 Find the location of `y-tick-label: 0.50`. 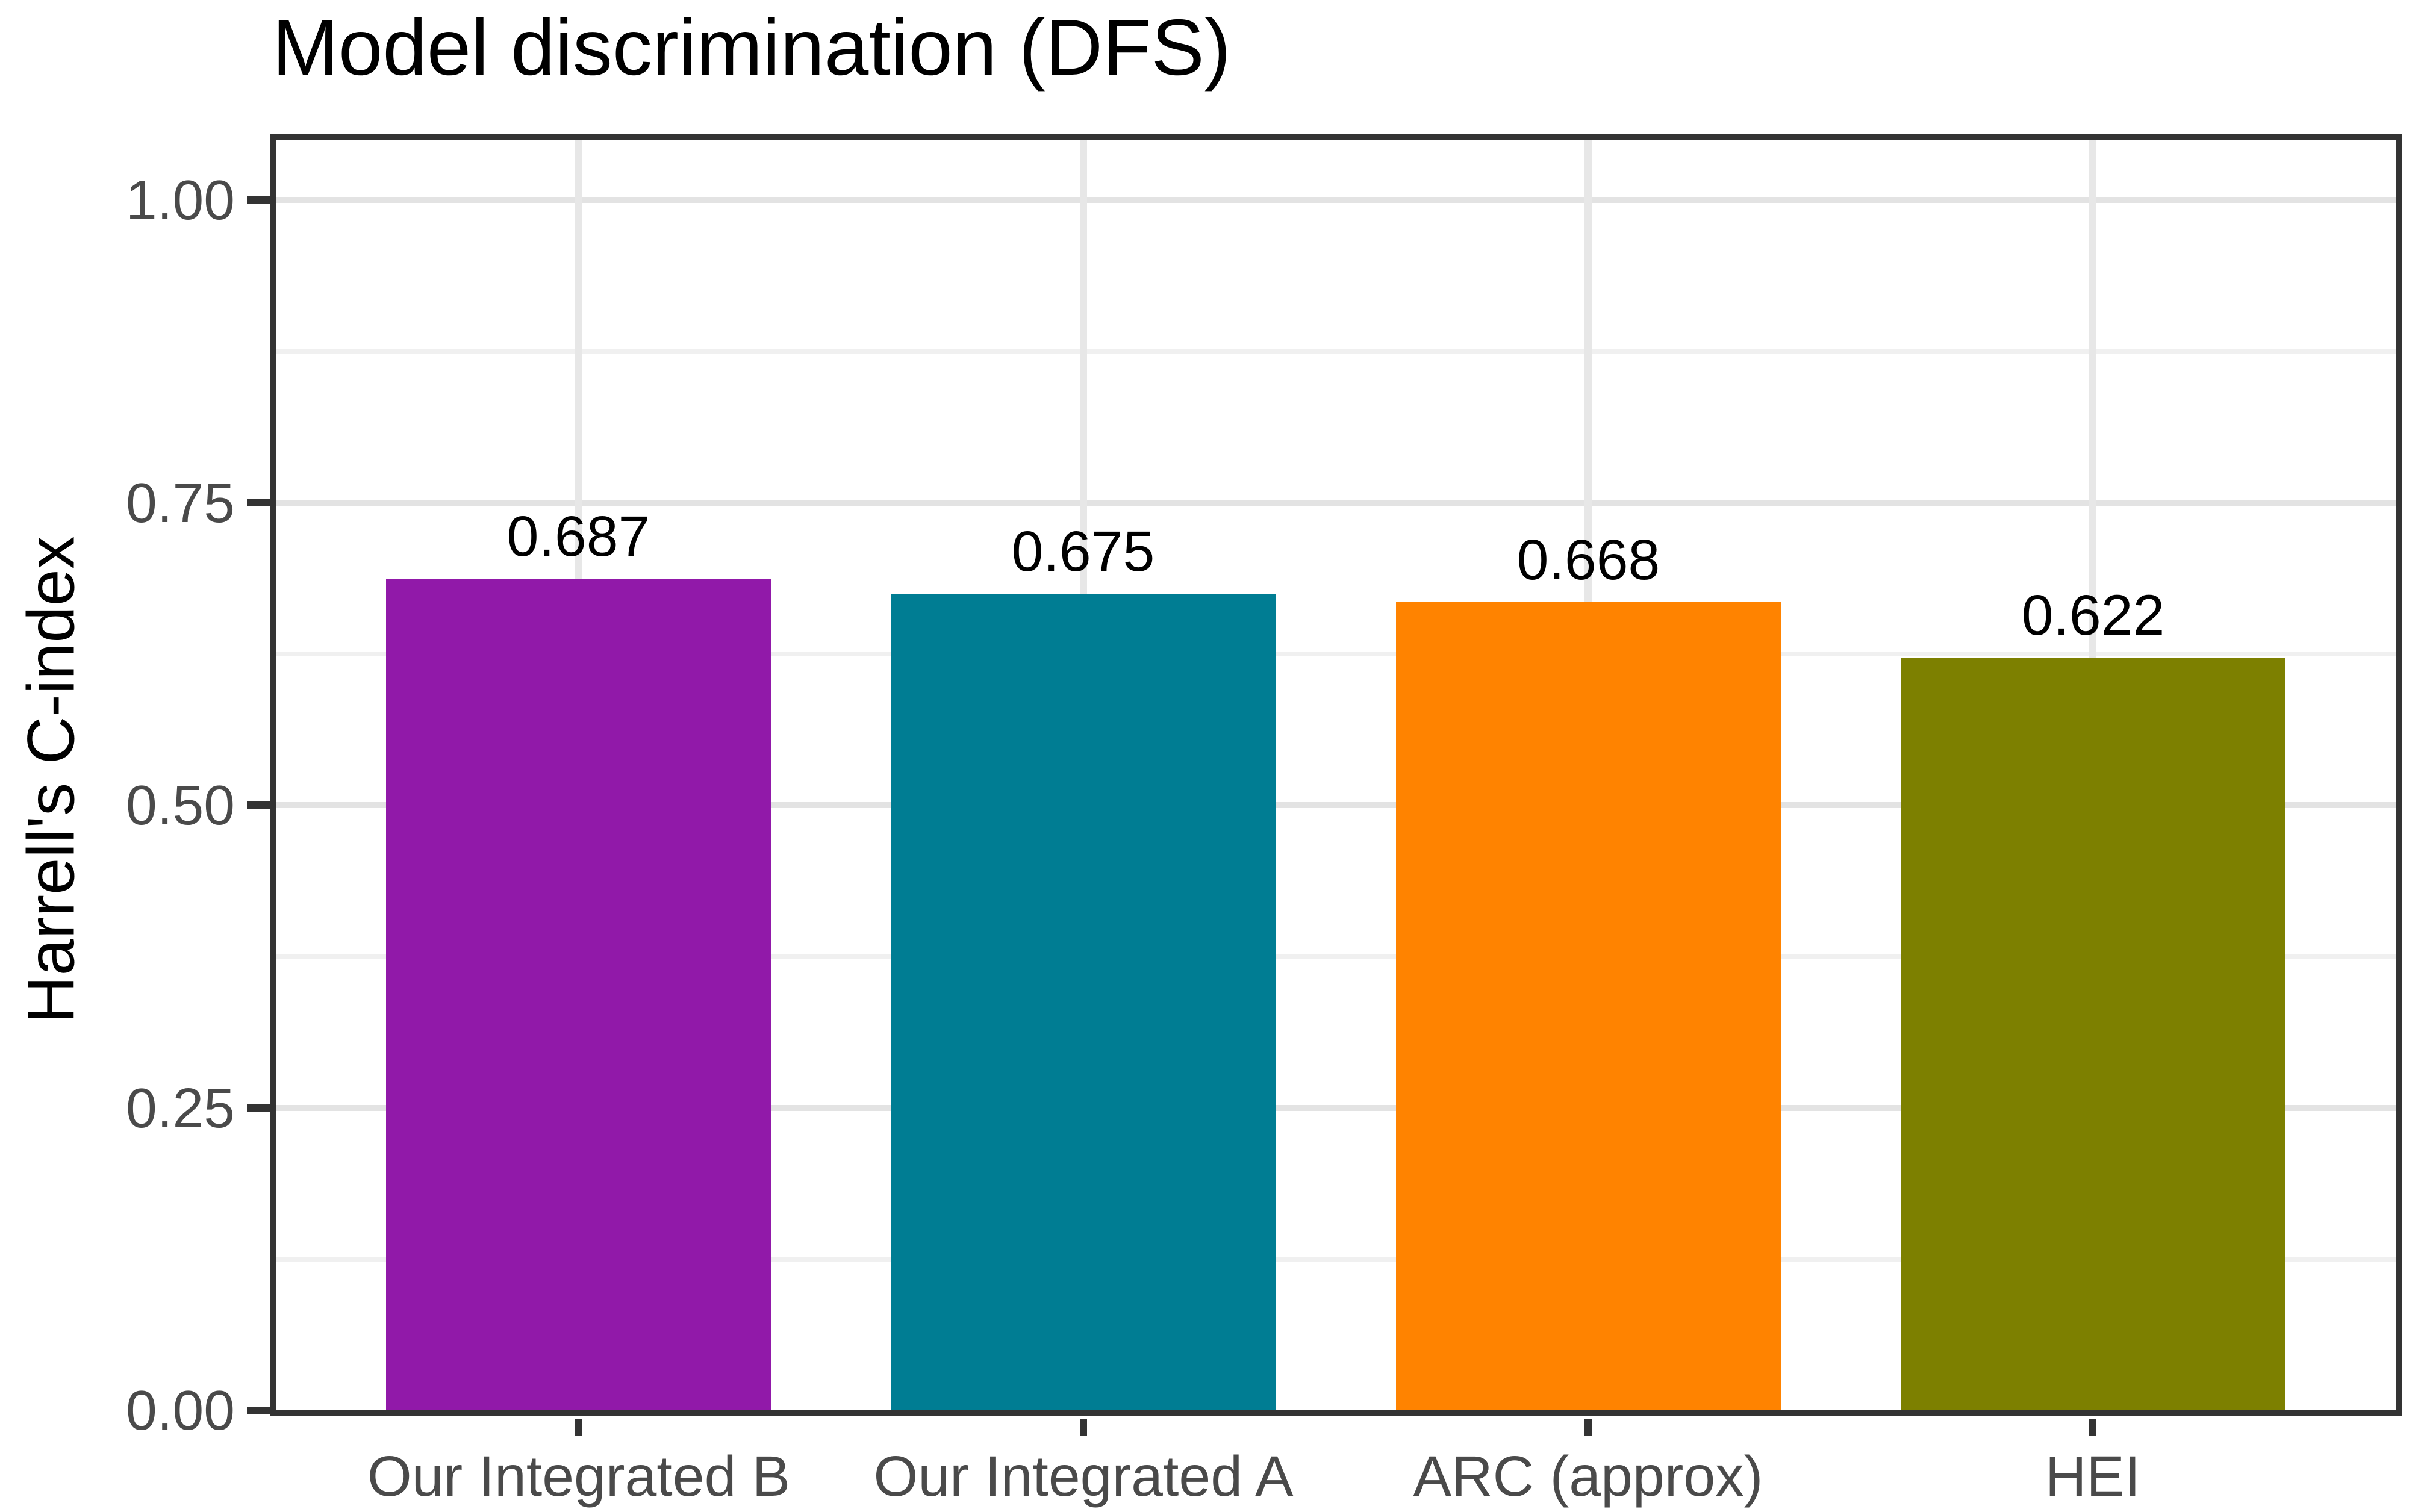

y-tick-label: 0.50 is located at coordinates (180, 805).